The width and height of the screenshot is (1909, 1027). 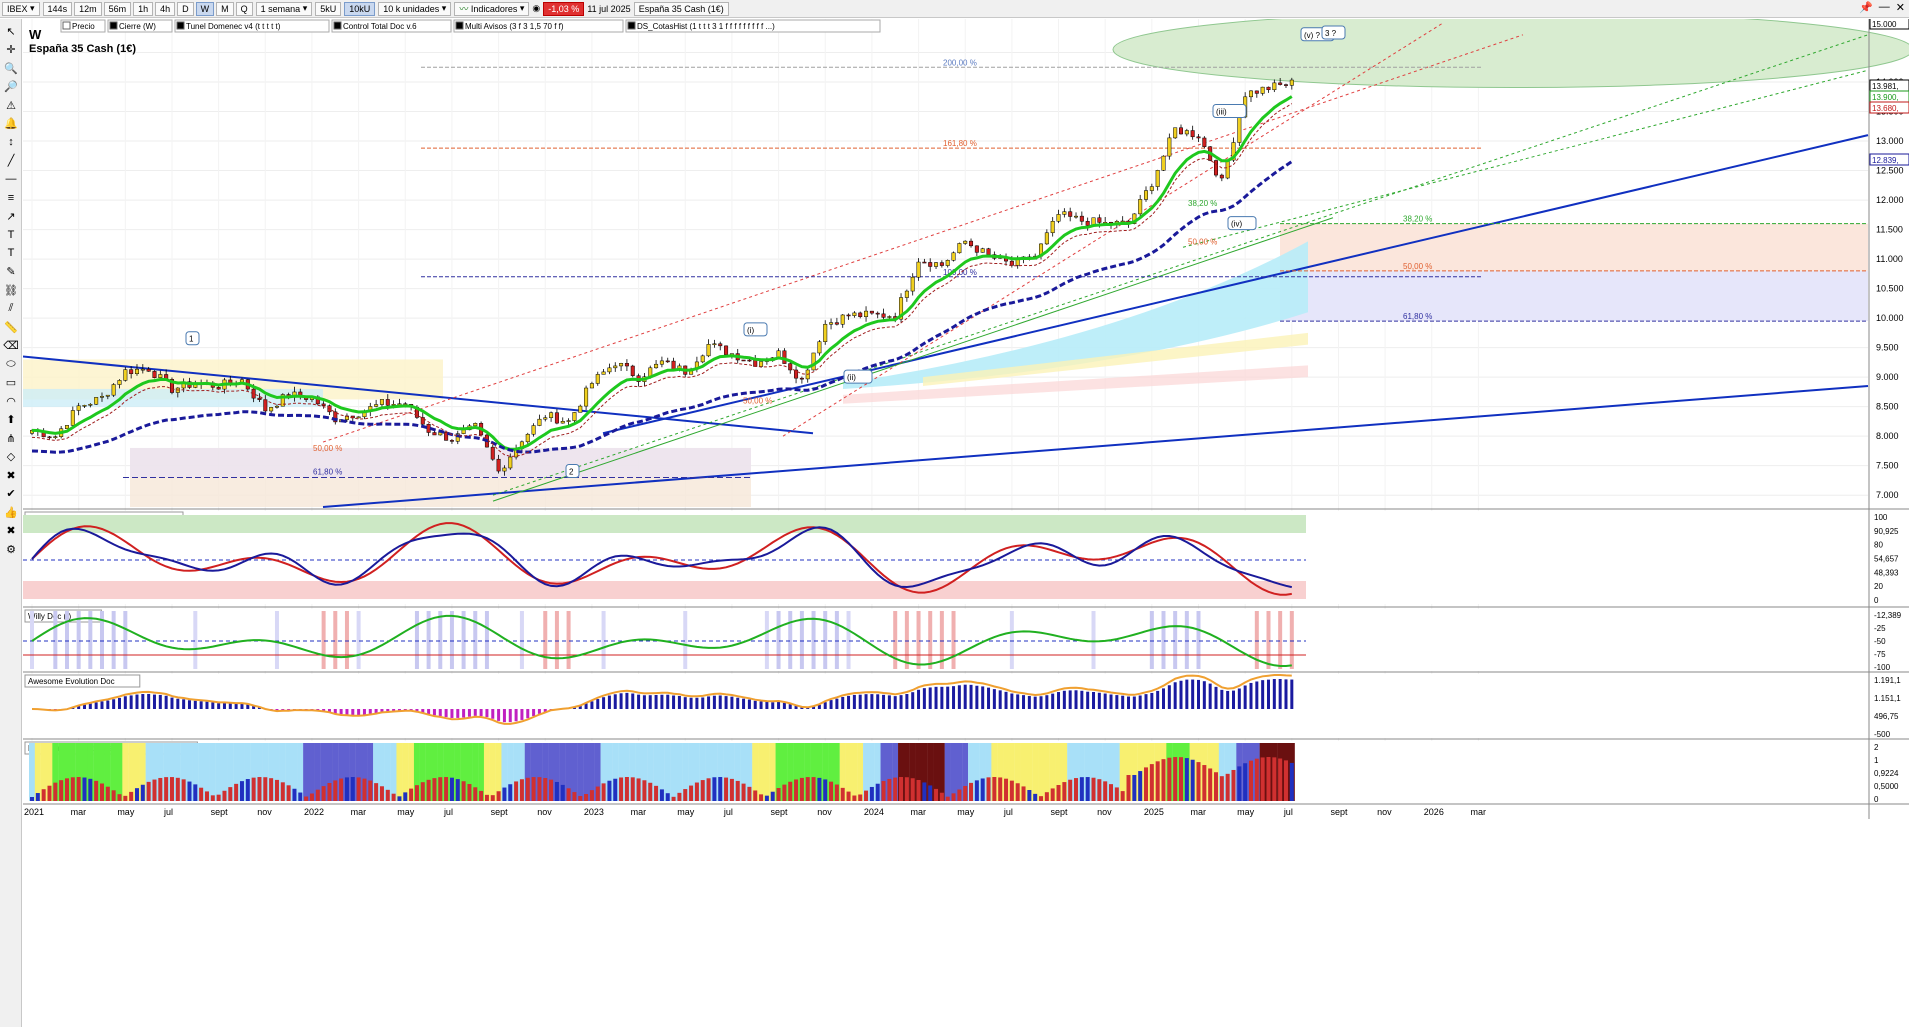 What do you see at coordinates (1525, 158) in the screenshot?
I see `trendline-green-upper` at bounding box center [1525, 158].